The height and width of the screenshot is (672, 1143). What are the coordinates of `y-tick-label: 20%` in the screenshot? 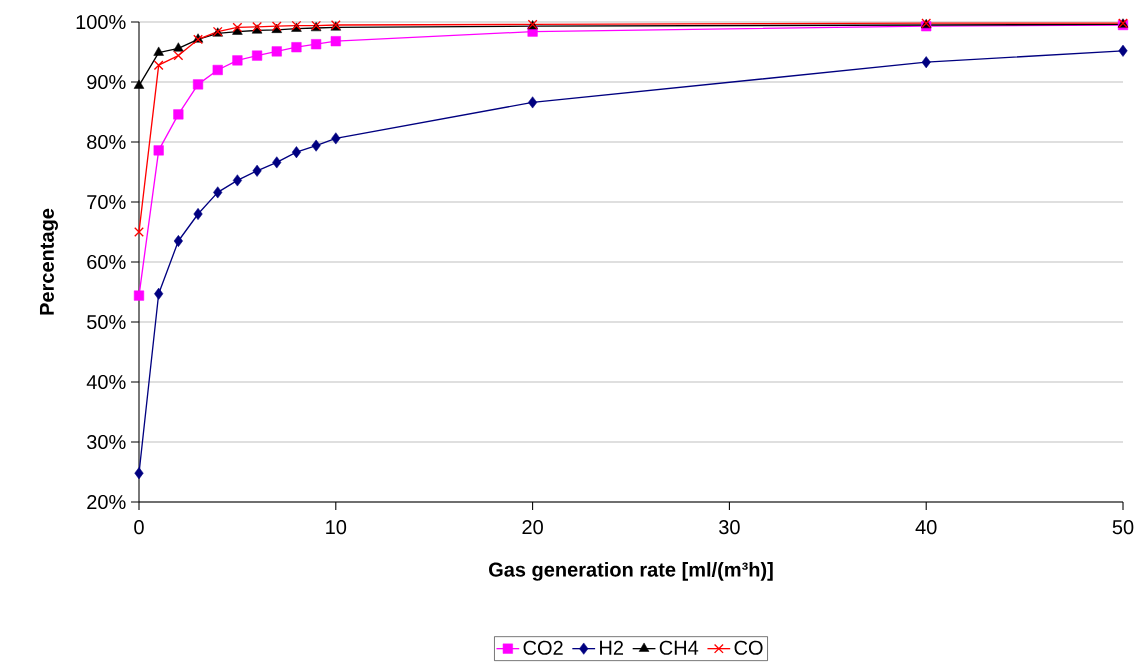 It's located at (106, 502).